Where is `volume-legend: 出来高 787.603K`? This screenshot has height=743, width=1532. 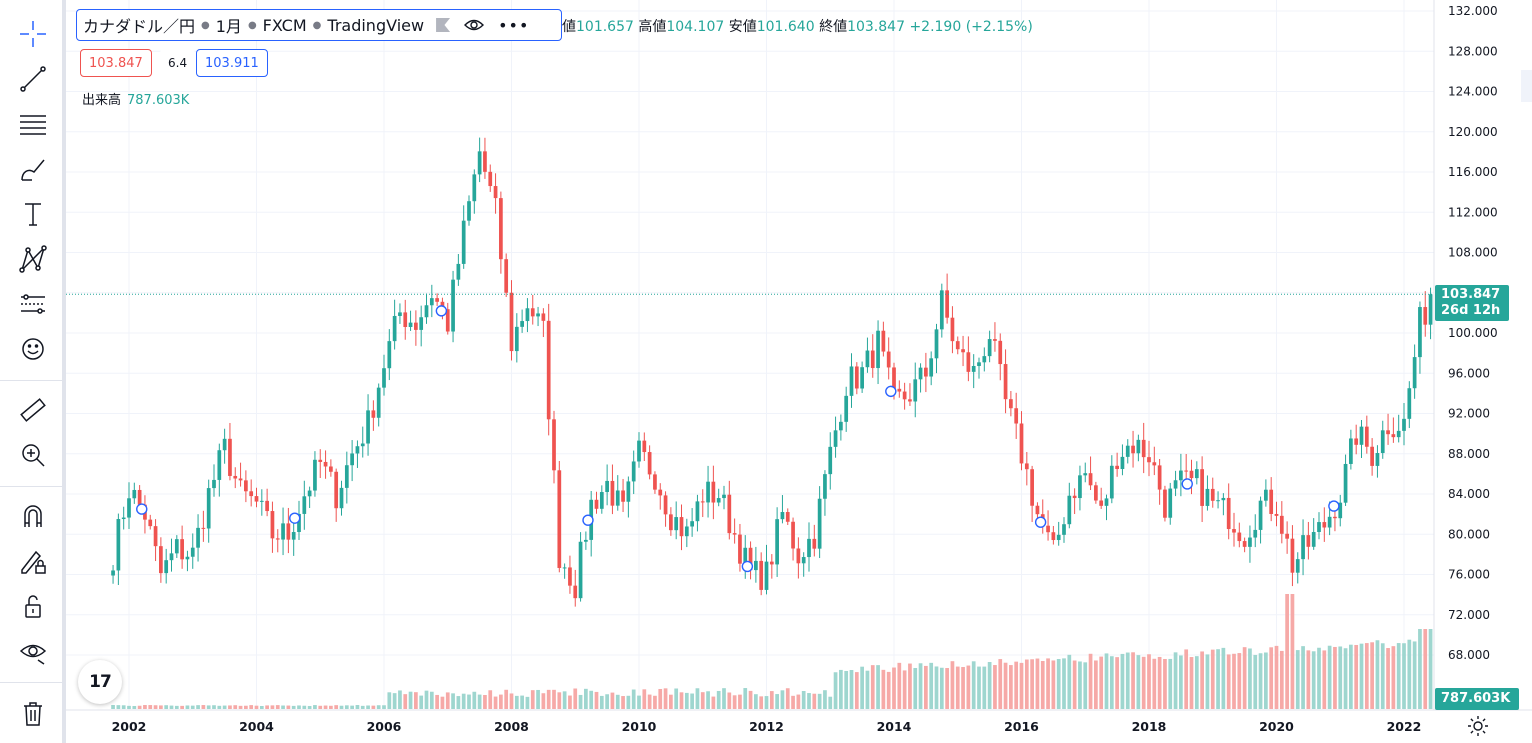 volume-legend: 出来高 787.603K is located at coordinates (135, 98).